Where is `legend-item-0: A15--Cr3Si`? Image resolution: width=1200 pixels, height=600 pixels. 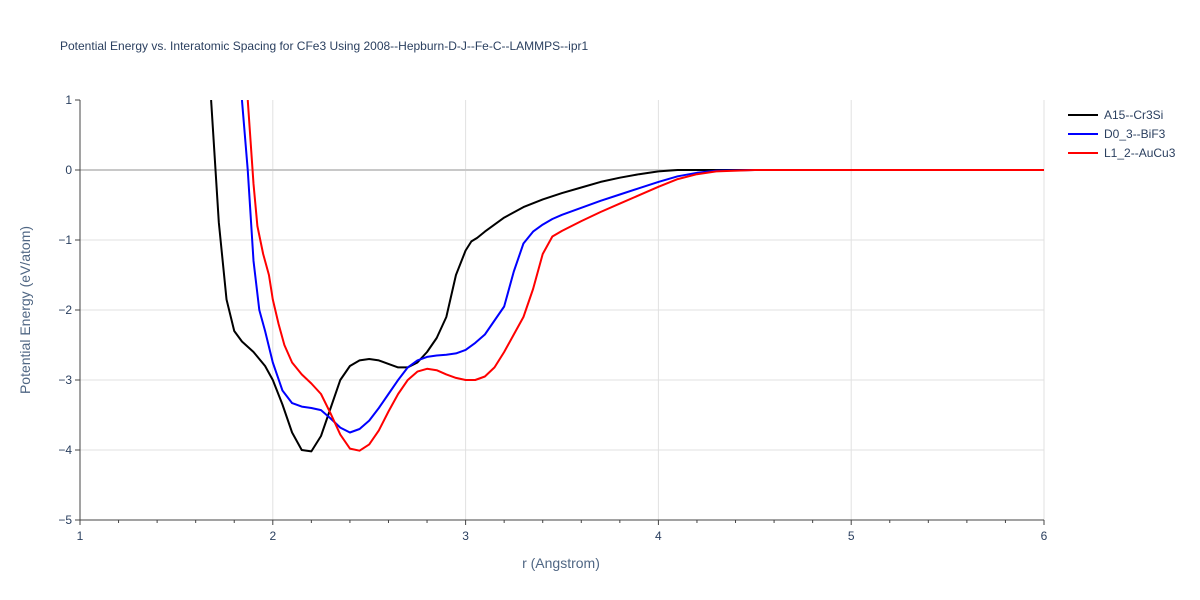
legend-item-0: A15--Cr3Si is located at coordinates (1115, 115).